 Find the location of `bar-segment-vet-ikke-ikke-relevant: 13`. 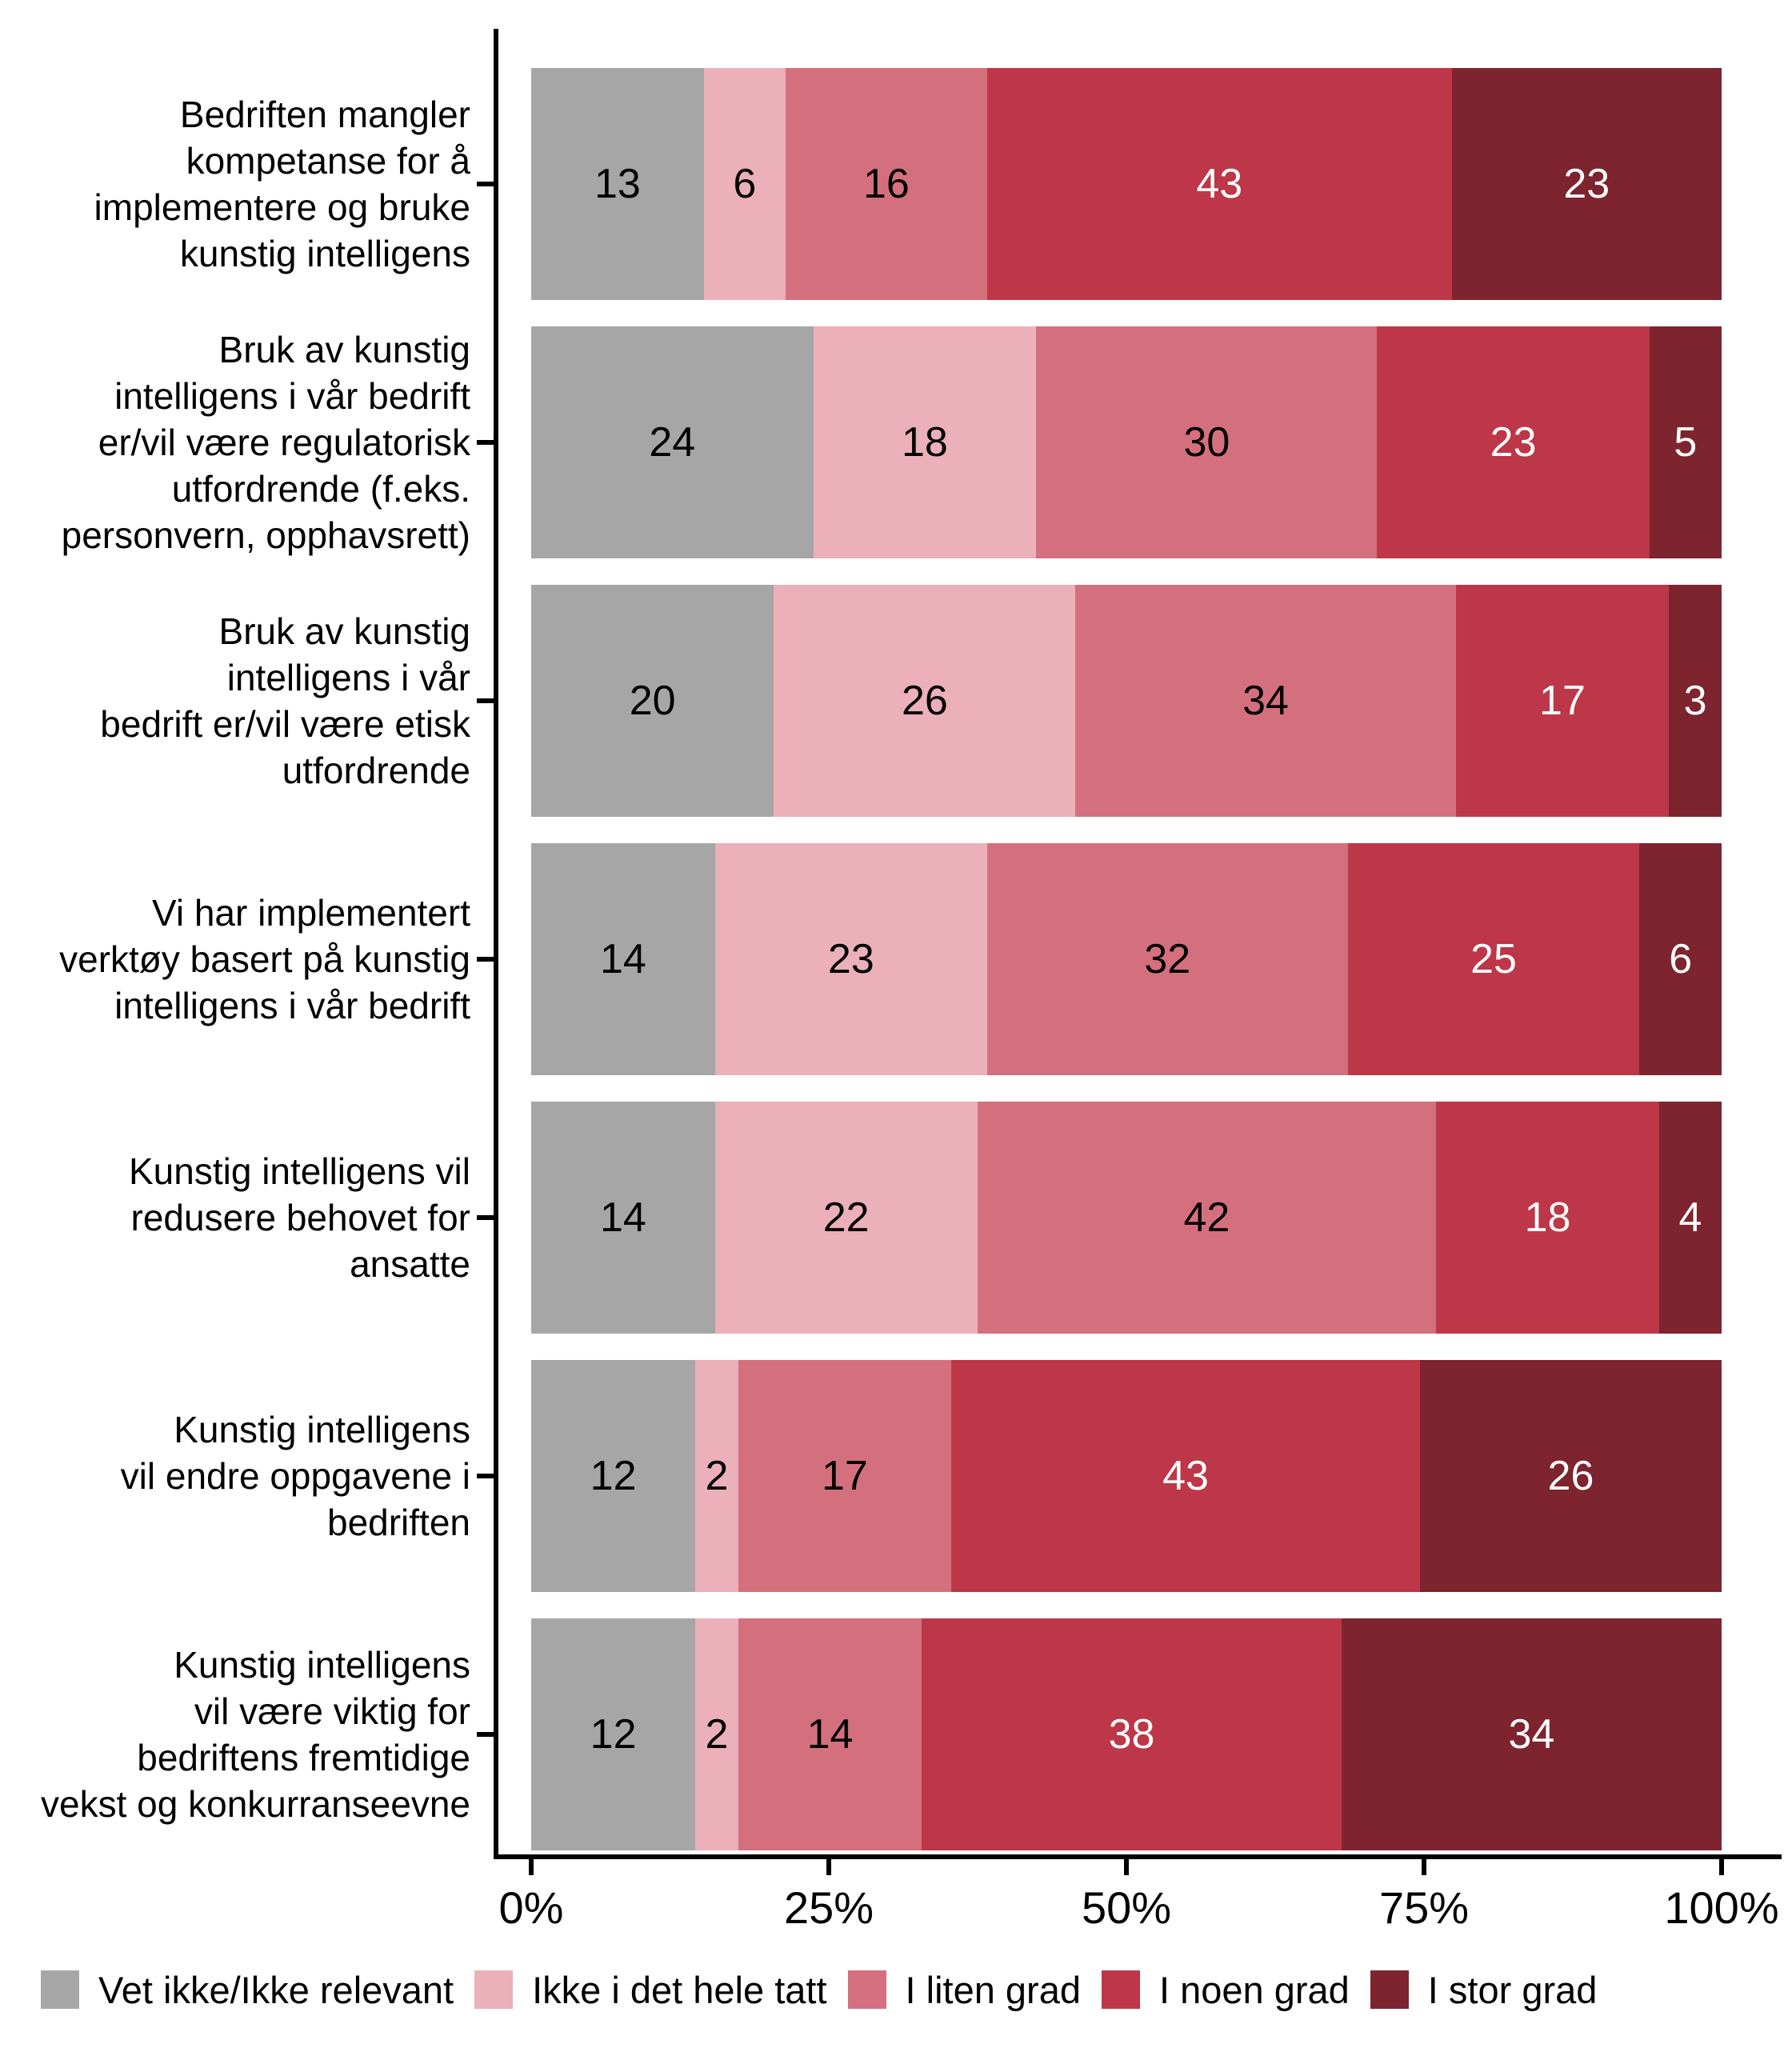

bar-segment-vet-ikke-ikke-relevant: 13 is located at coordinates (617, 184).